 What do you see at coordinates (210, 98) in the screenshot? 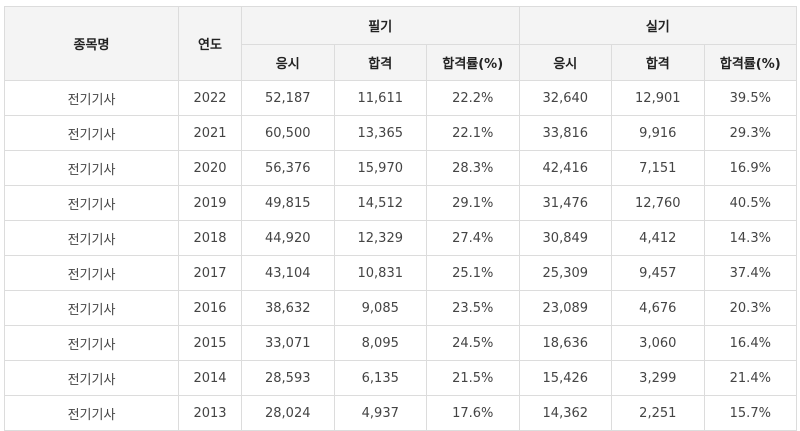
I see `cell-year: 2022` at bounding box center [210, 98].